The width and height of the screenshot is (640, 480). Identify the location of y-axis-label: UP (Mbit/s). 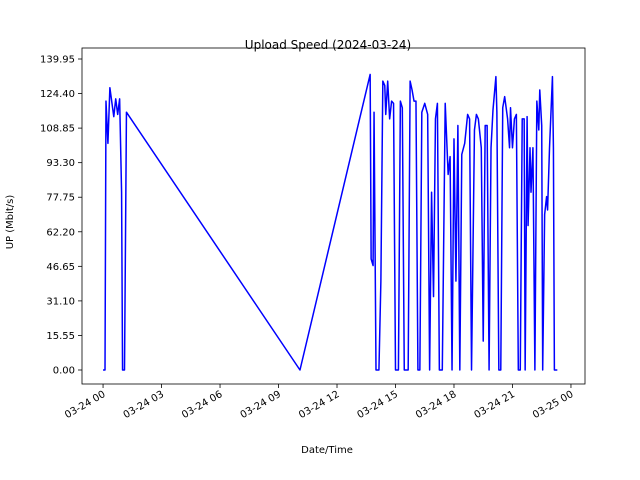
(10, 222).